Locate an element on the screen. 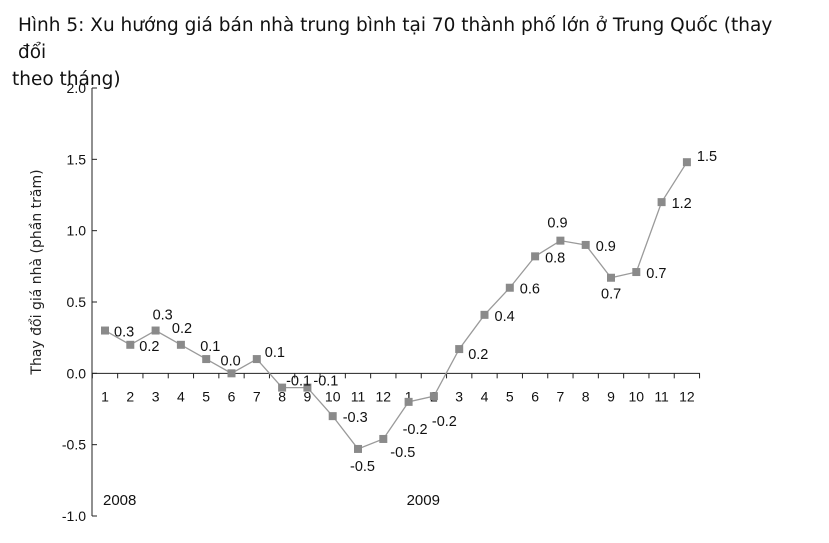 Image resolution: width=829 pixels, height=543 pixels. year-label: 2009 is located at coordinates (423, 500).